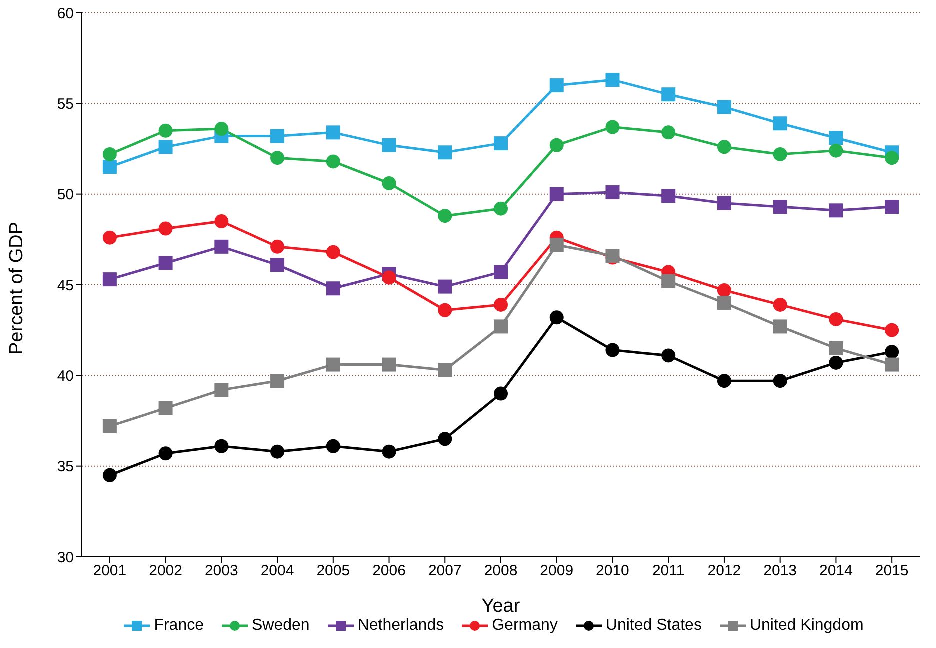 The image size is (936, 648). I want to click on y-tick-label: 45, so click(65, 285).